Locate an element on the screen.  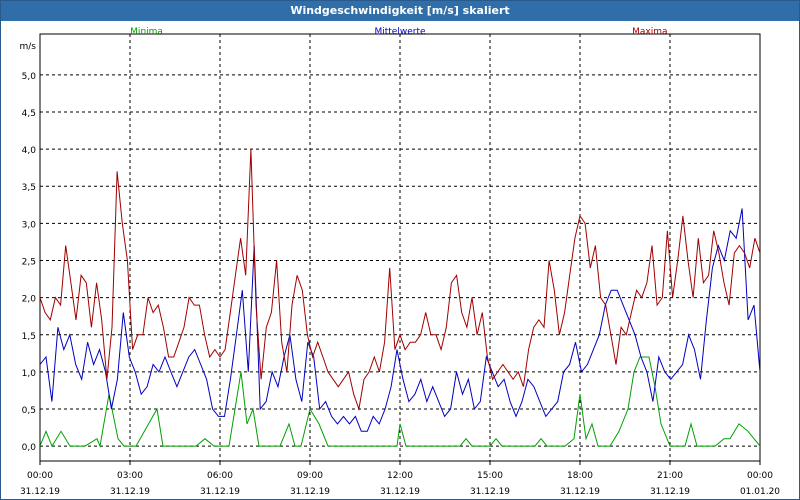
x-tick-time: 12:00 is located at coordinates (400, 476).